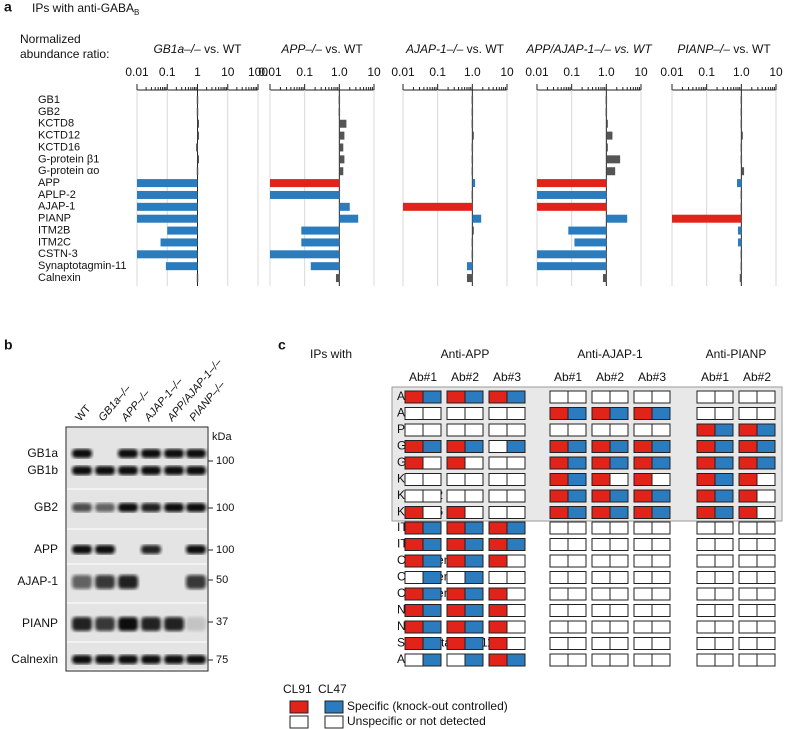  What do you see at coordinates (301, 49) in the screenshot?
I see `title-italic: APP–/–` at bounding box center [301, 49].